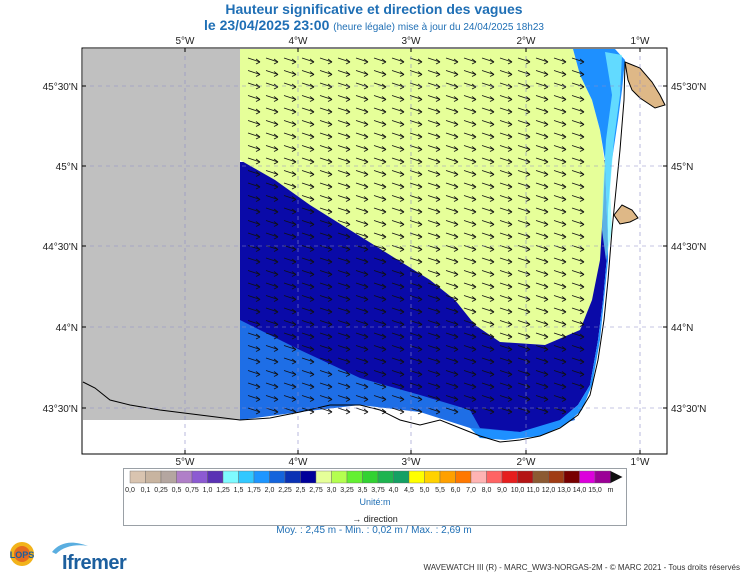  I want to click on legend-color-bar, so click(376, 477).